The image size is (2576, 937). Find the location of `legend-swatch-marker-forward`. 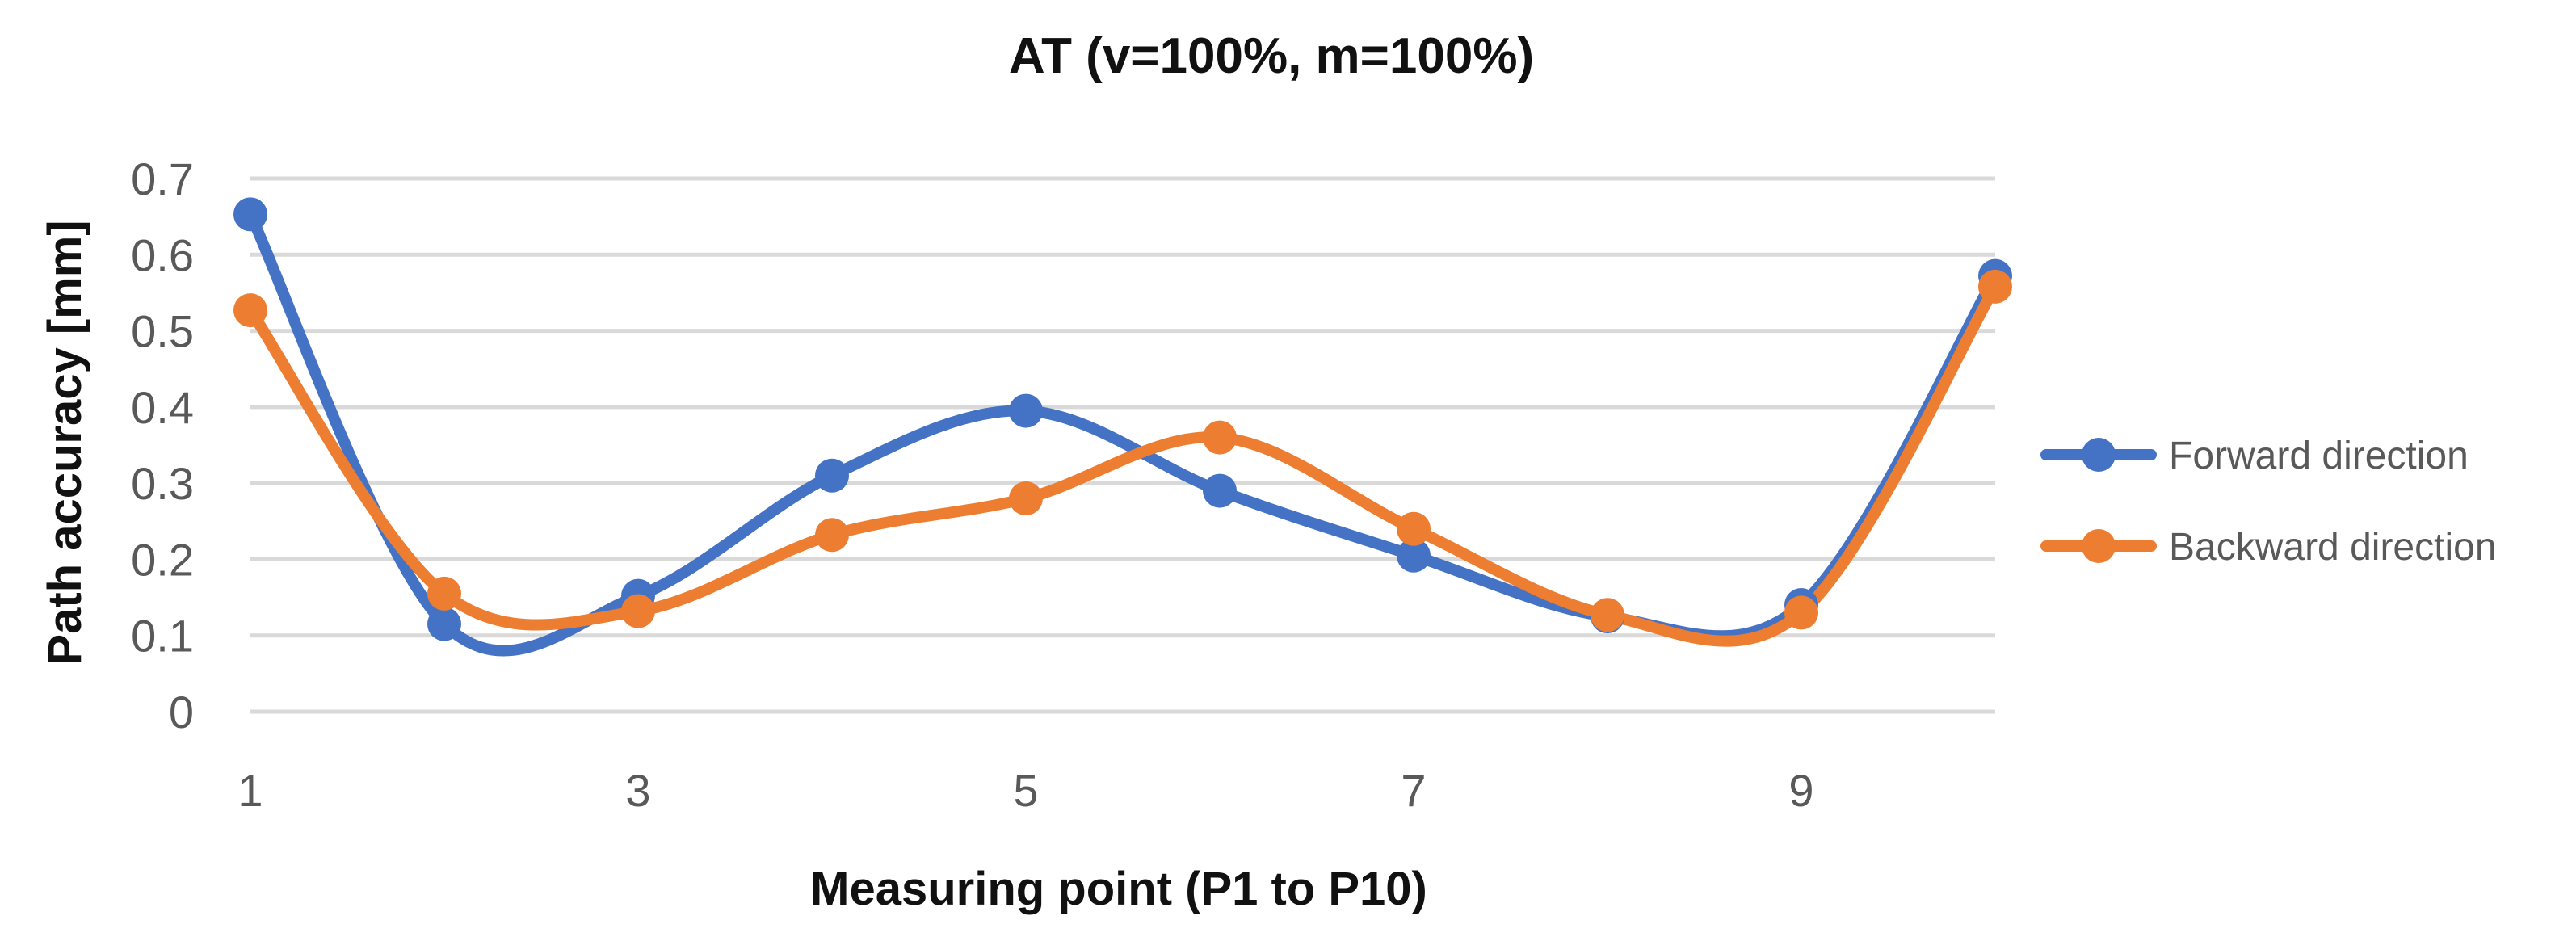

legend-swatch-marker-forward is located at coordinates (2099, 455).